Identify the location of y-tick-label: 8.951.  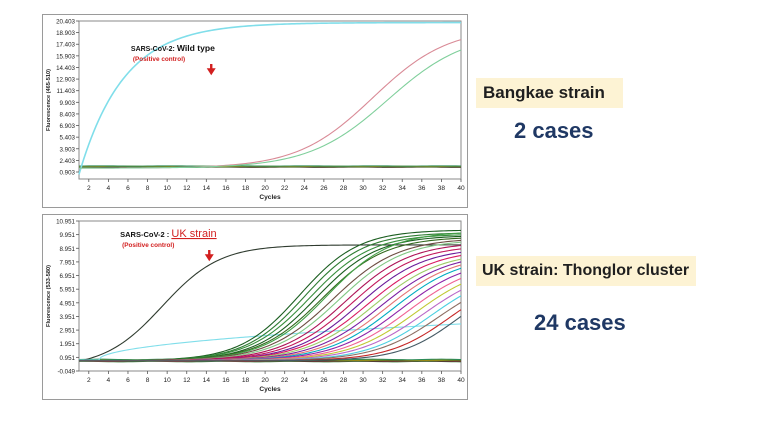
(68, 249).